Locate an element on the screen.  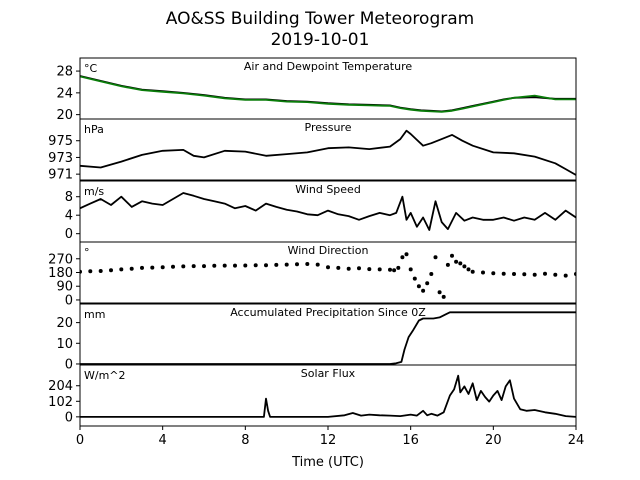
panel-unit: hPa is located at coordinates (94, 129).